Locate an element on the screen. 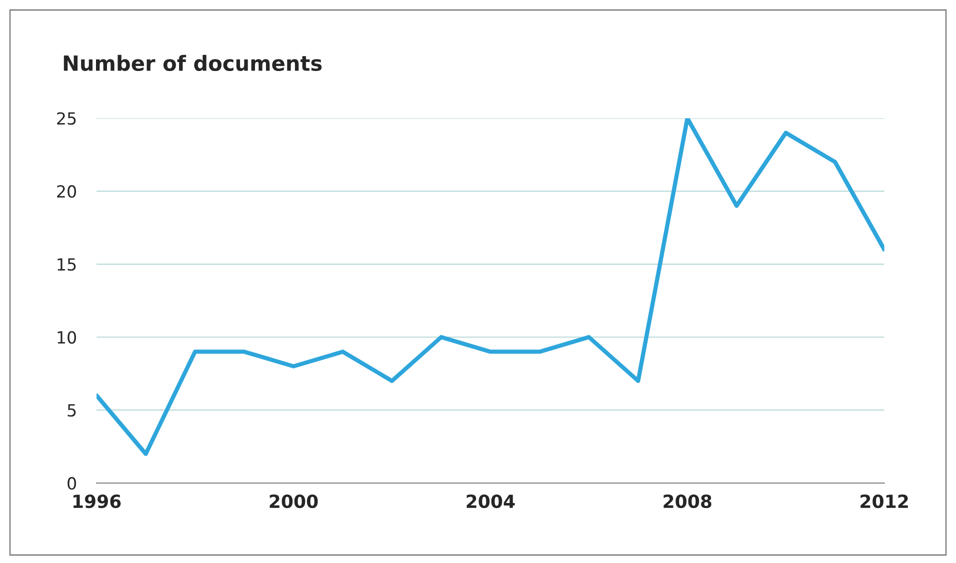 Image resolution: width=956 pixels, height=563 pixels. y-tick-label: 5 is located at coordinates (72, 410).